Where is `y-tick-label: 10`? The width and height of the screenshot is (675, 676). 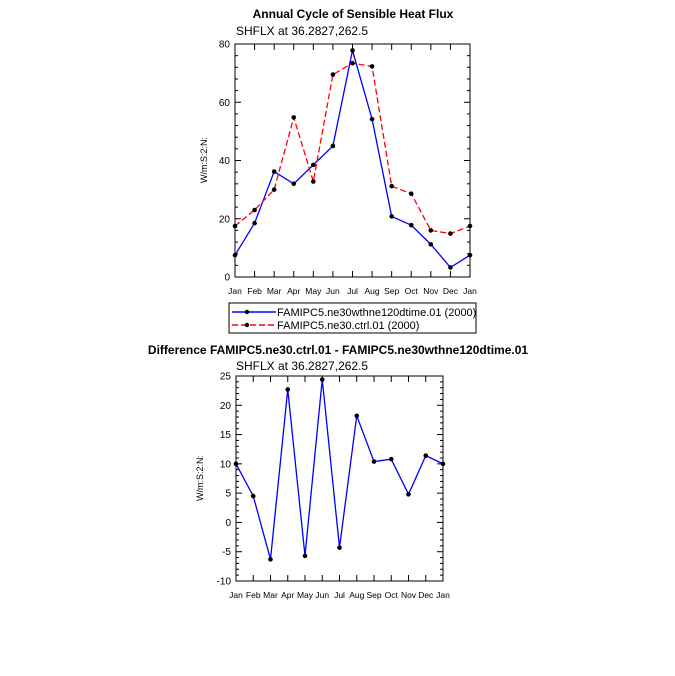 y-tick-label: 10 is located at coordinates (226, 464).